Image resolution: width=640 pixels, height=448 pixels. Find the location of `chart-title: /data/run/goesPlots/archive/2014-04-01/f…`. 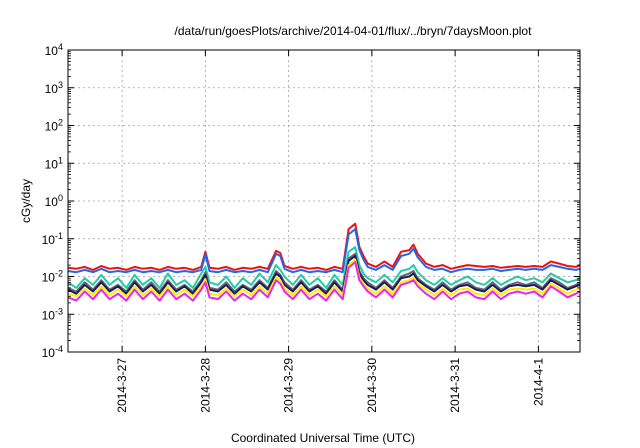

chart-title: /data/run/goesPlots/archive/2014-04-01/f… is located at coordinates (354, 31).